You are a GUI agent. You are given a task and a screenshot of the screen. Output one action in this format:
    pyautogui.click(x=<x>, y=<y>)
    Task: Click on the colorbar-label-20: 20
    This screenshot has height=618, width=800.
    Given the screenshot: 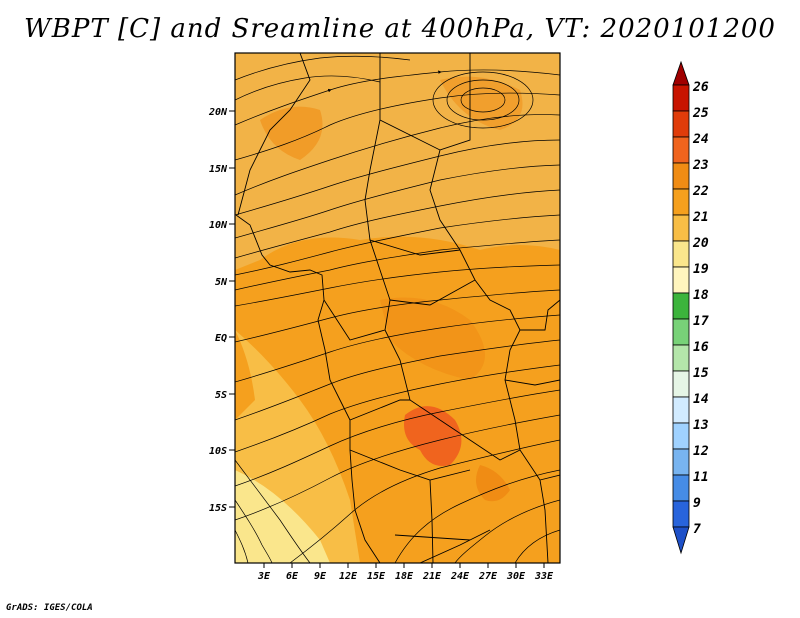 What is the action you would take?
    pyautogui.click(x=700, y=243)
    